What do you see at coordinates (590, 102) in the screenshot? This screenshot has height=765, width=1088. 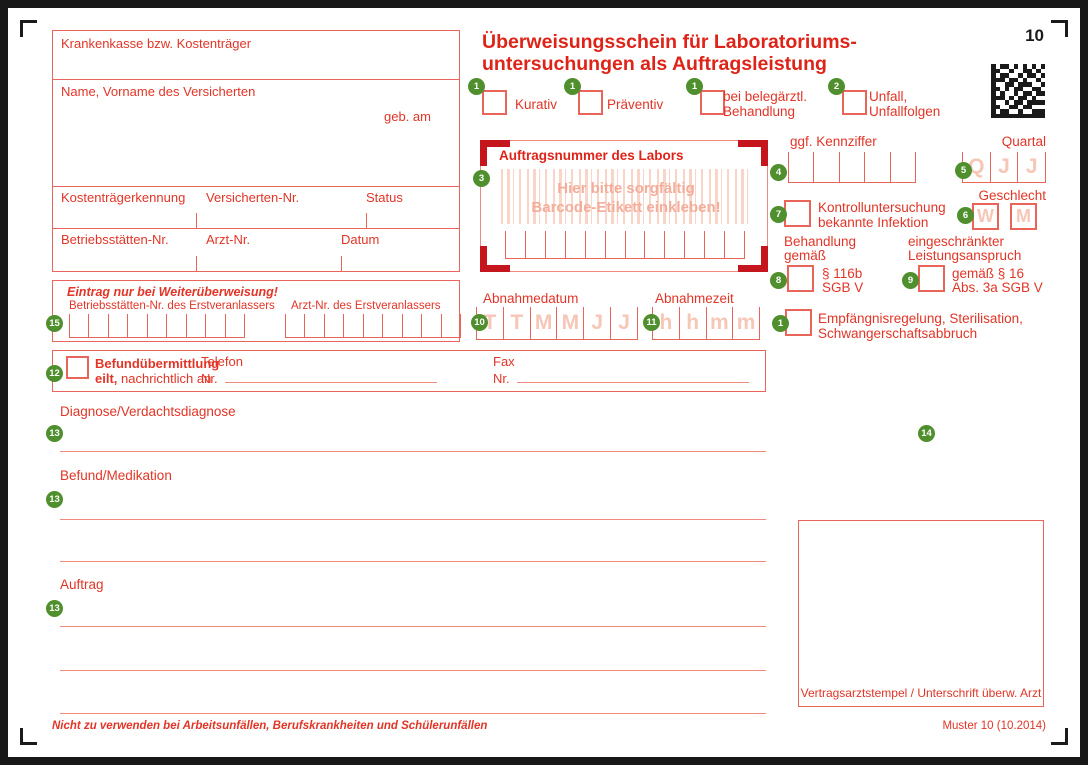 I see `praeventiv-checkbox` at bounding box center [590, 102].